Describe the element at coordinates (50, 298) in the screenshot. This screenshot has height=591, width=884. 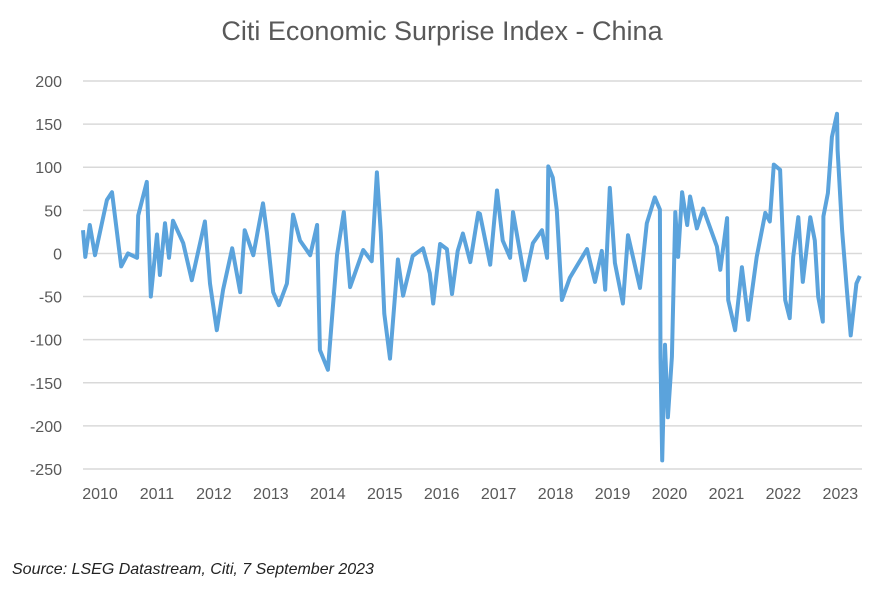
I see `y-tick-label: -50` at that location.